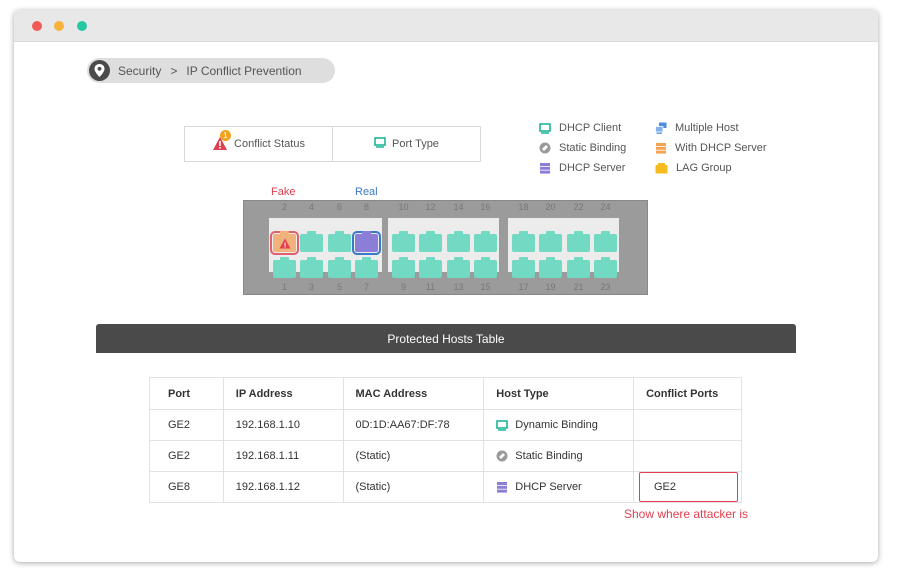 The width and height of the screenshot is (900, 587). What do you see at coordinates (285, 246) in the screenshot?
I see `fake-port-warning-mark: !` at bounding box center [285, 246].